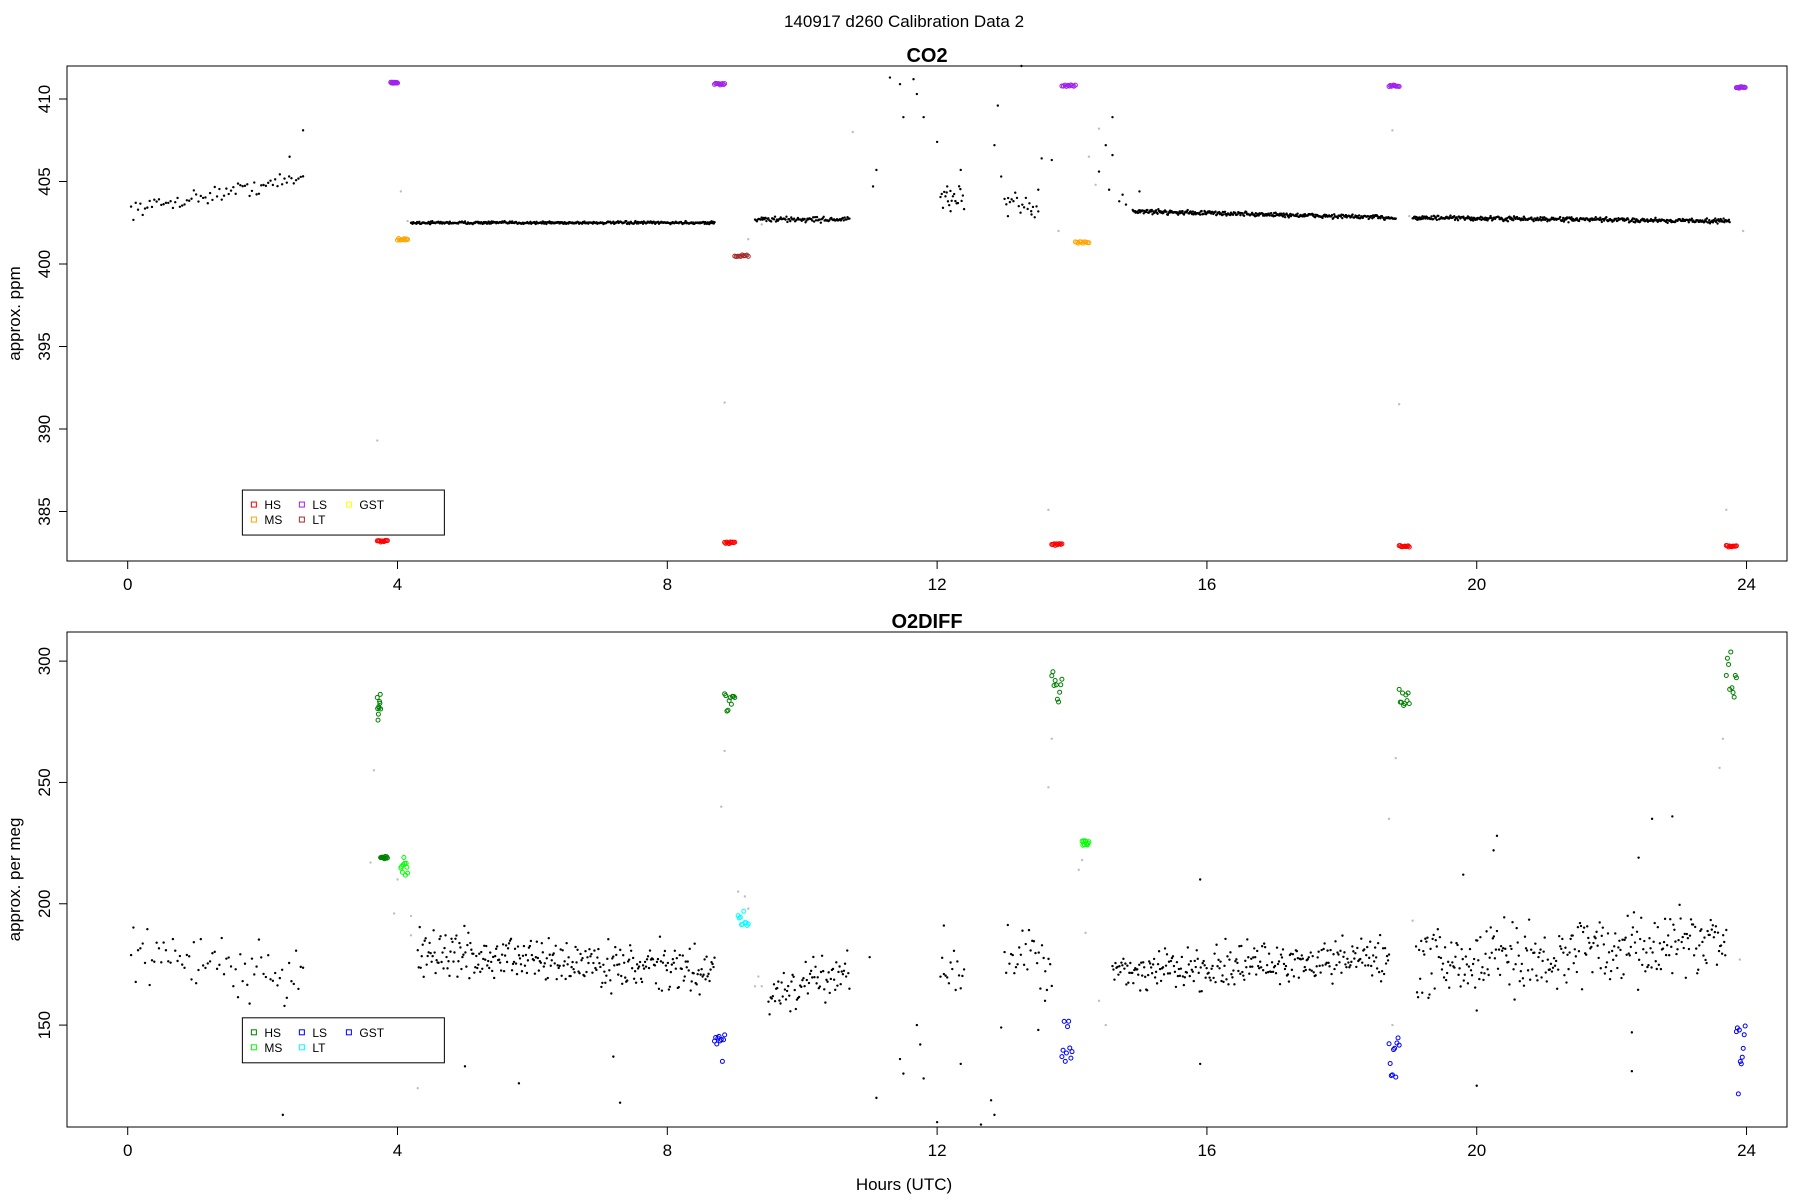 Image resolution: width=1800 pixels, height=1200 pixels. What do you see at coordinates (301, 1032) in the screenshot?
I see `legend-marker` at bounding box center [301, 1032].